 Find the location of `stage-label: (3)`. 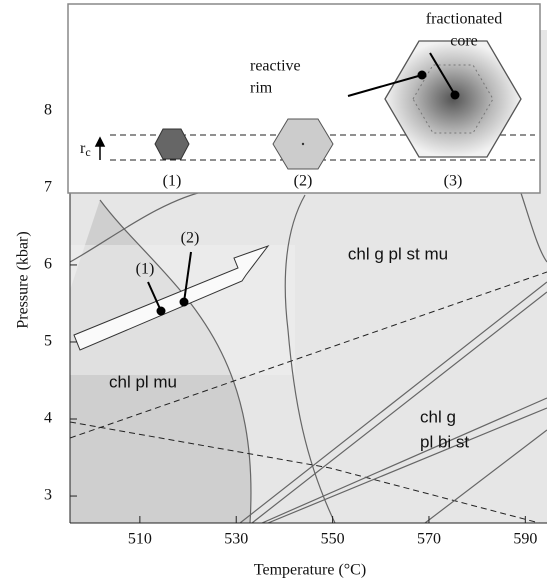

stage-label: (3) is located at coordinates (453, 181).